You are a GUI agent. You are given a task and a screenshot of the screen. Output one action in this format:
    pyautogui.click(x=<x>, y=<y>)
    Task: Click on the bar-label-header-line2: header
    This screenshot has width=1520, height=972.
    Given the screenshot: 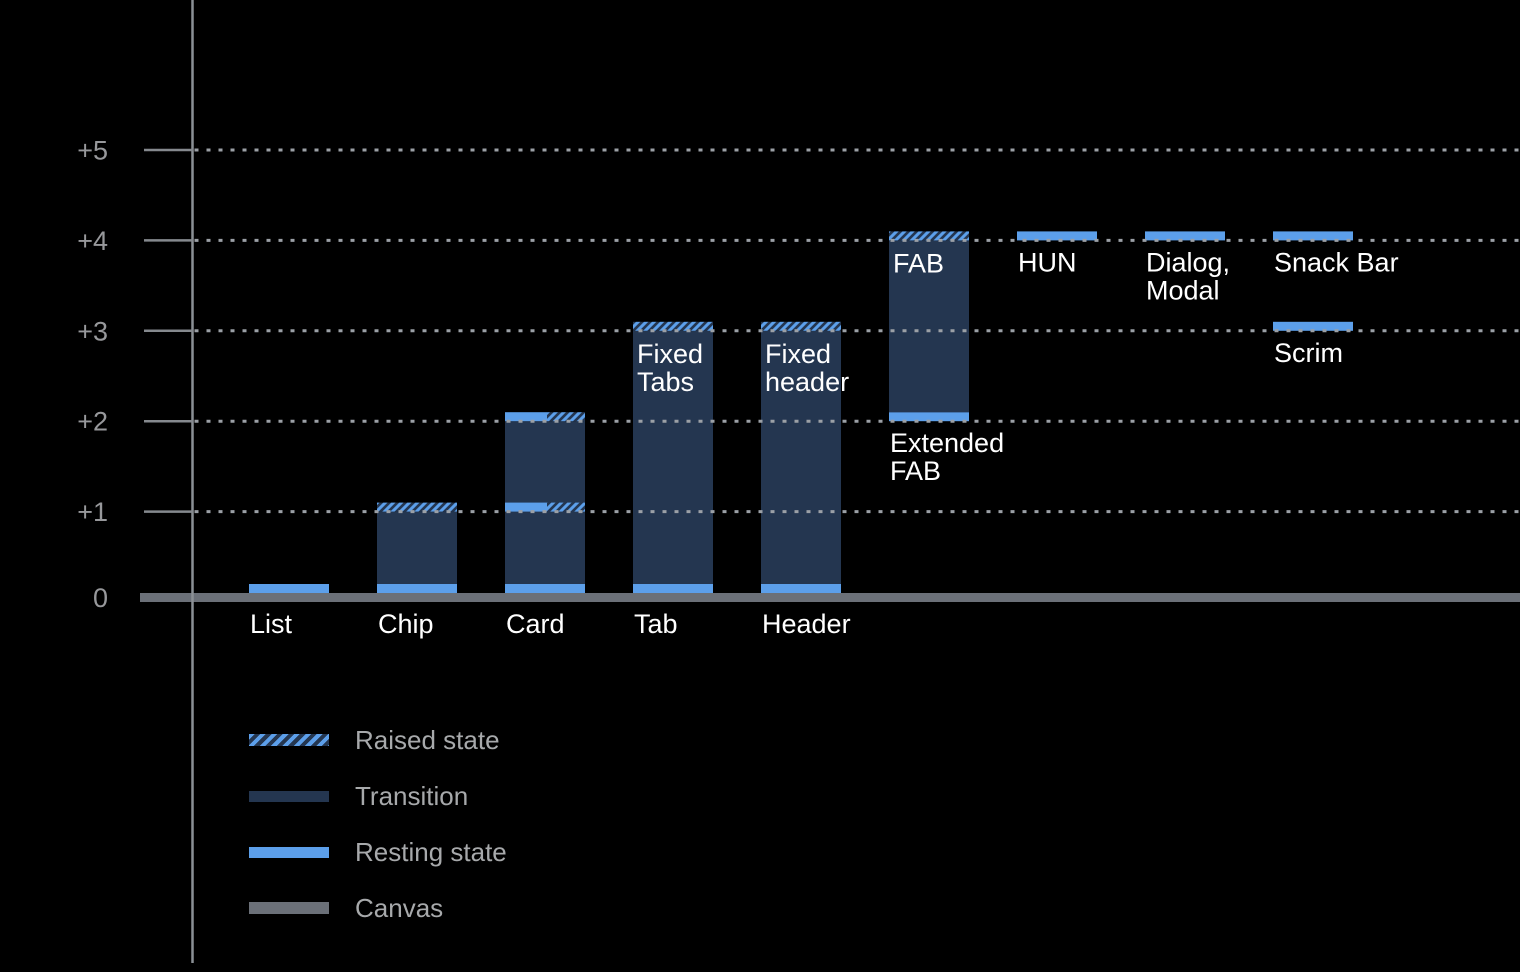 What is the action you would take?
    pyautogui.click(x=807, y=382)
    